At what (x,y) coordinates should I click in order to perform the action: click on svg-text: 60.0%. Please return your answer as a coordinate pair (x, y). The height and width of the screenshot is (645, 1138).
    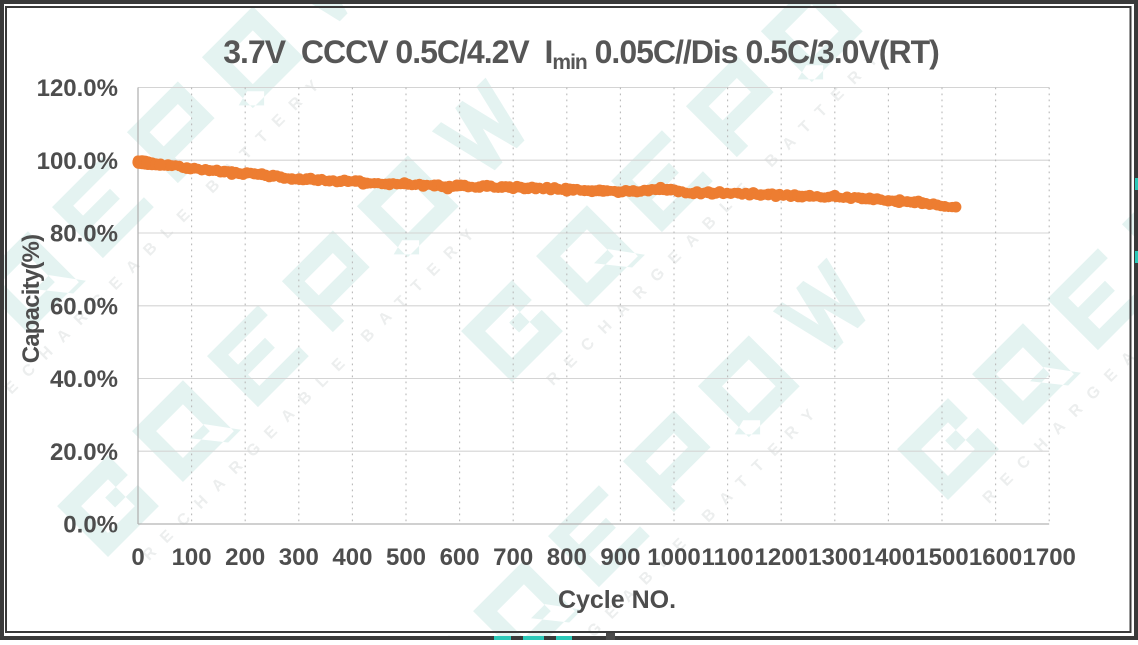
    Looking at the image, I should click on (84, 306).